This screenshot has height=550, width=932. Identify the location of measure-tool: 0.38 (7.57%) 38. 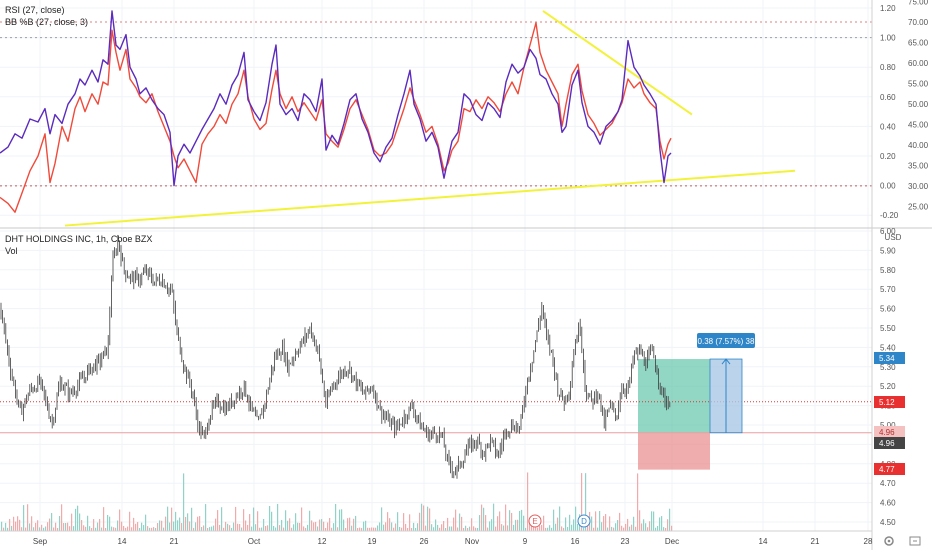
(726, 383).